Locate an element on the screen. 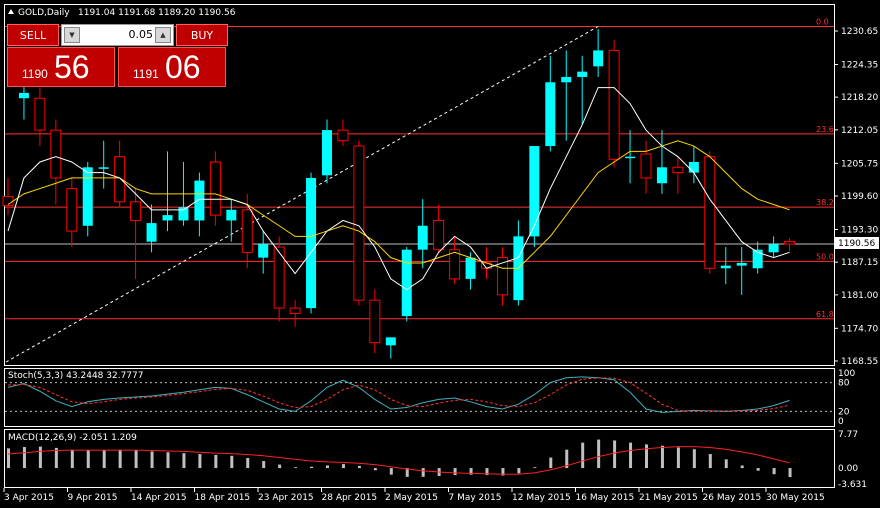 This screenshot has width=880, height=508. bid-price-box: 1190 56 is located at coordinates (61, 67).